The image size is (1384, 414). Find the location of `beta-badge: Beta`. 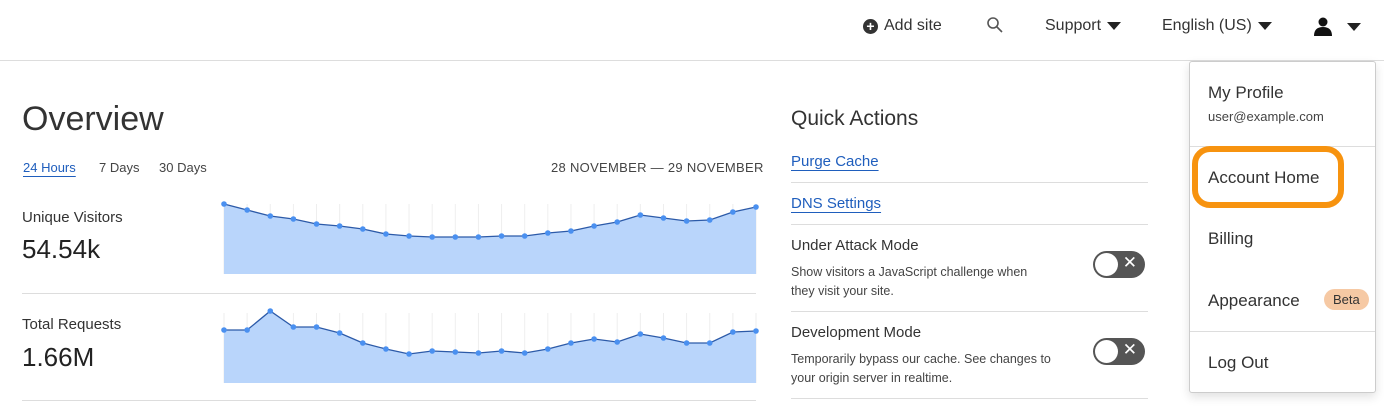

beta-badge: Beta is located at coordinates (1346, 299).